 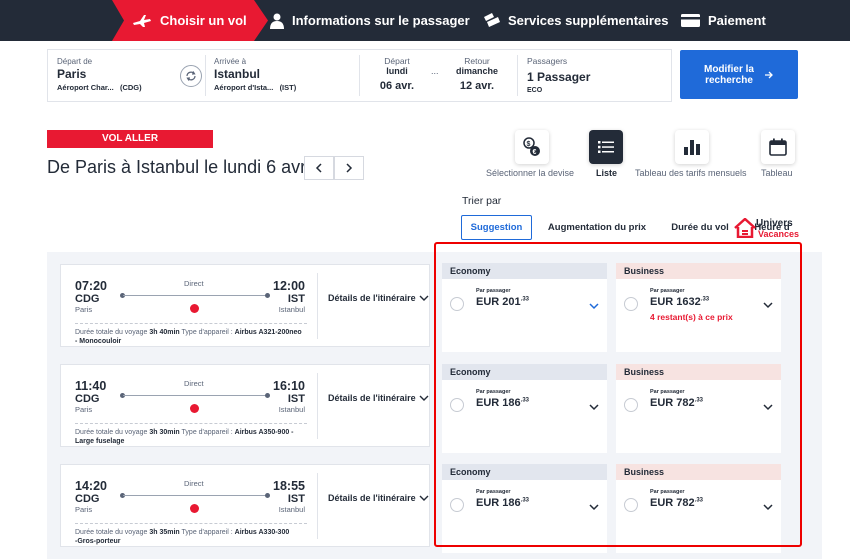 I want to click on step-passenger-info: Informations sur le passager, so click(x=370, y=20).